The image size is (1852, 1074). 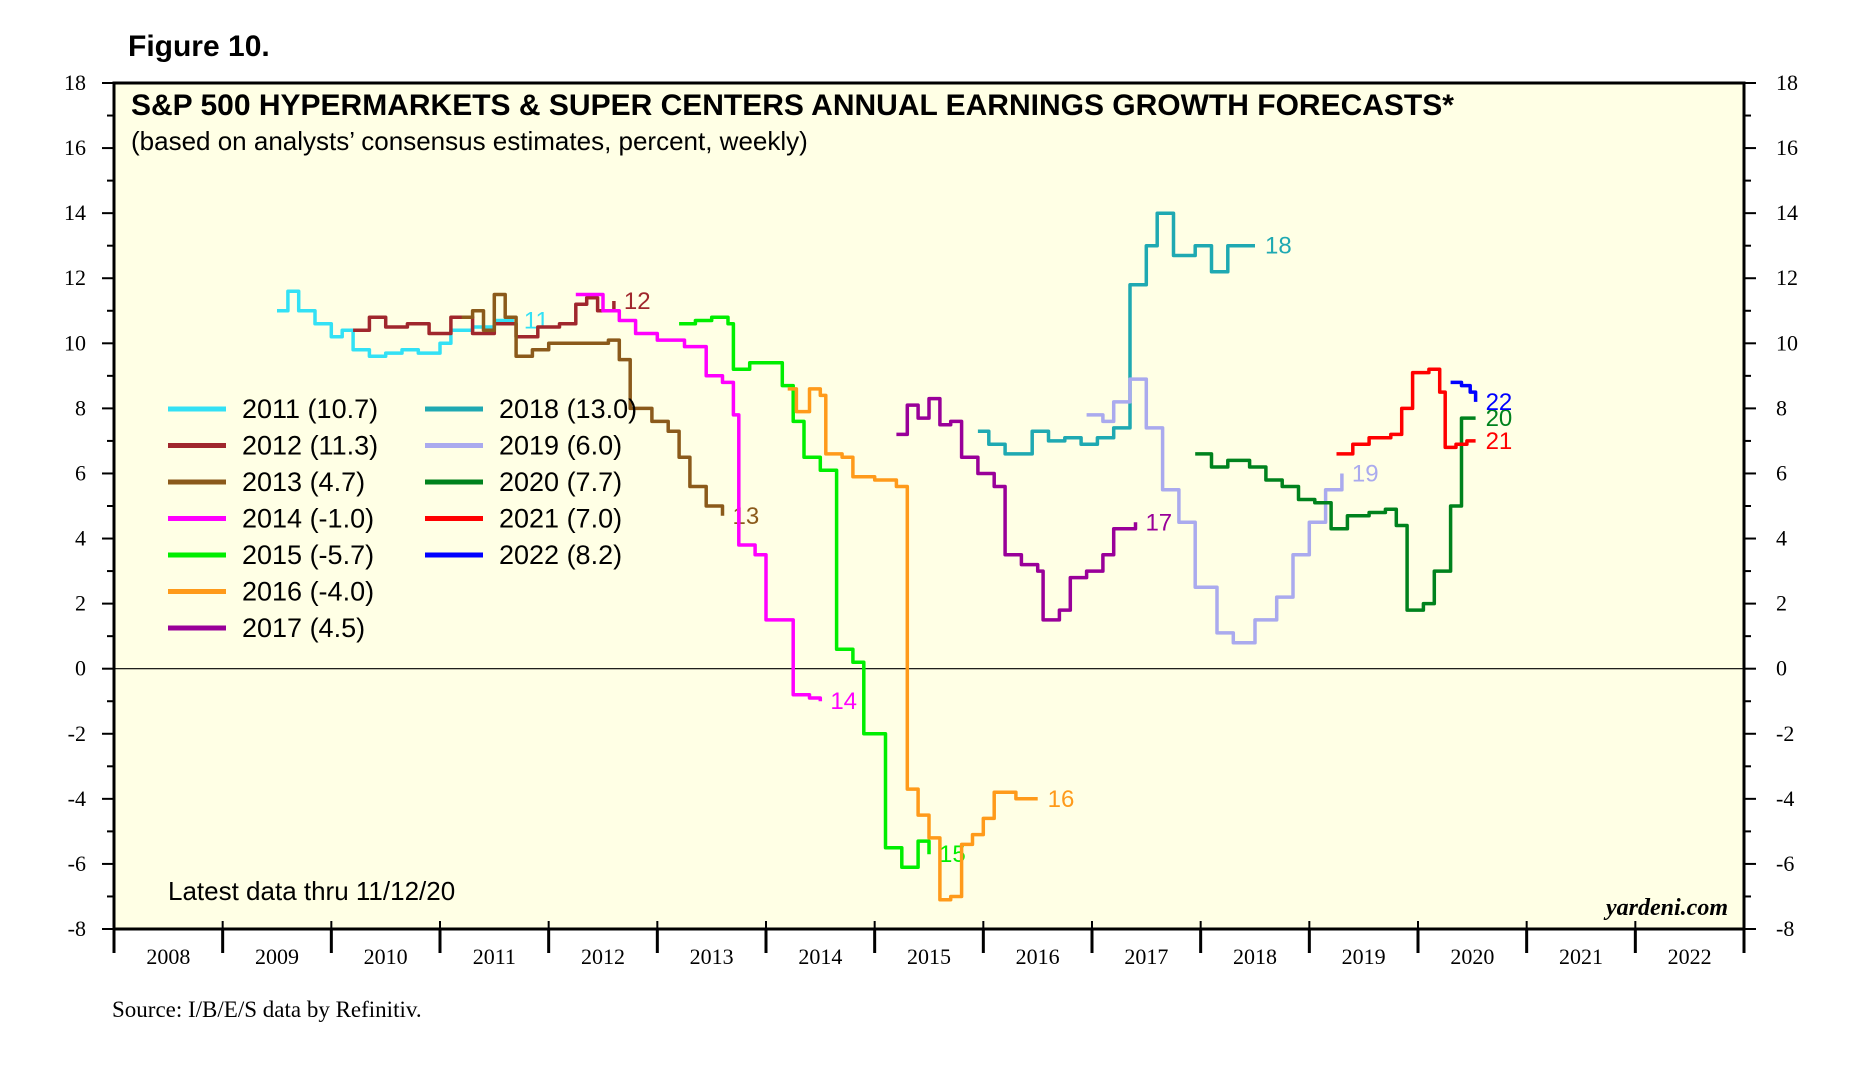 What do you see at coordinates (77, 928) in the screenshot?
I see `y-tick-label-left: -8` at bounding box center [77, 928].